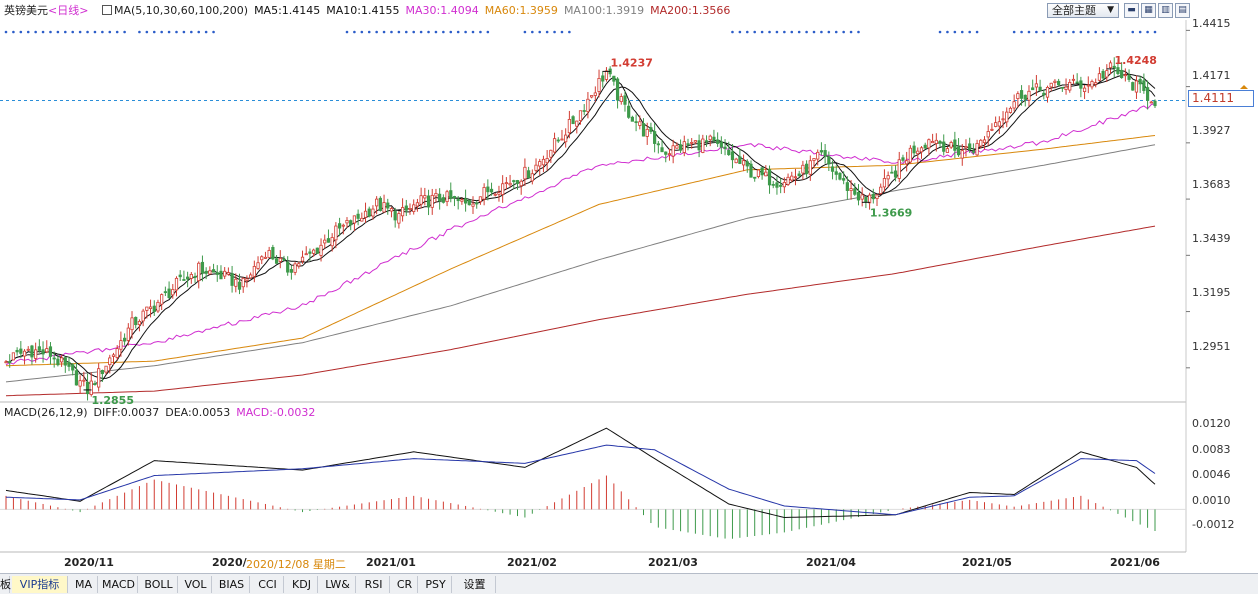 Image resolution: width=1258 pixels, height=594 pixels. I want to click on tab-rsi: RSI, so click(374, 584).